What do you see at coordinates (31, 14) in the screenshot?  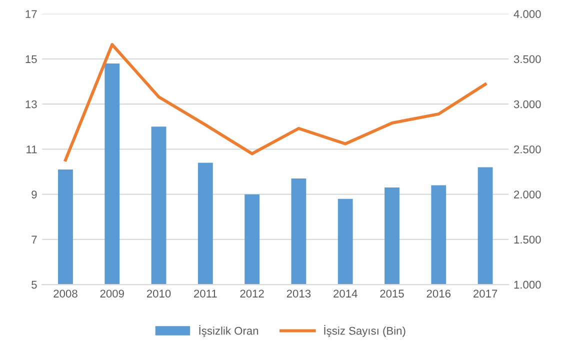 I see `y-tick-label: 17` at bounding box center [31, 14].